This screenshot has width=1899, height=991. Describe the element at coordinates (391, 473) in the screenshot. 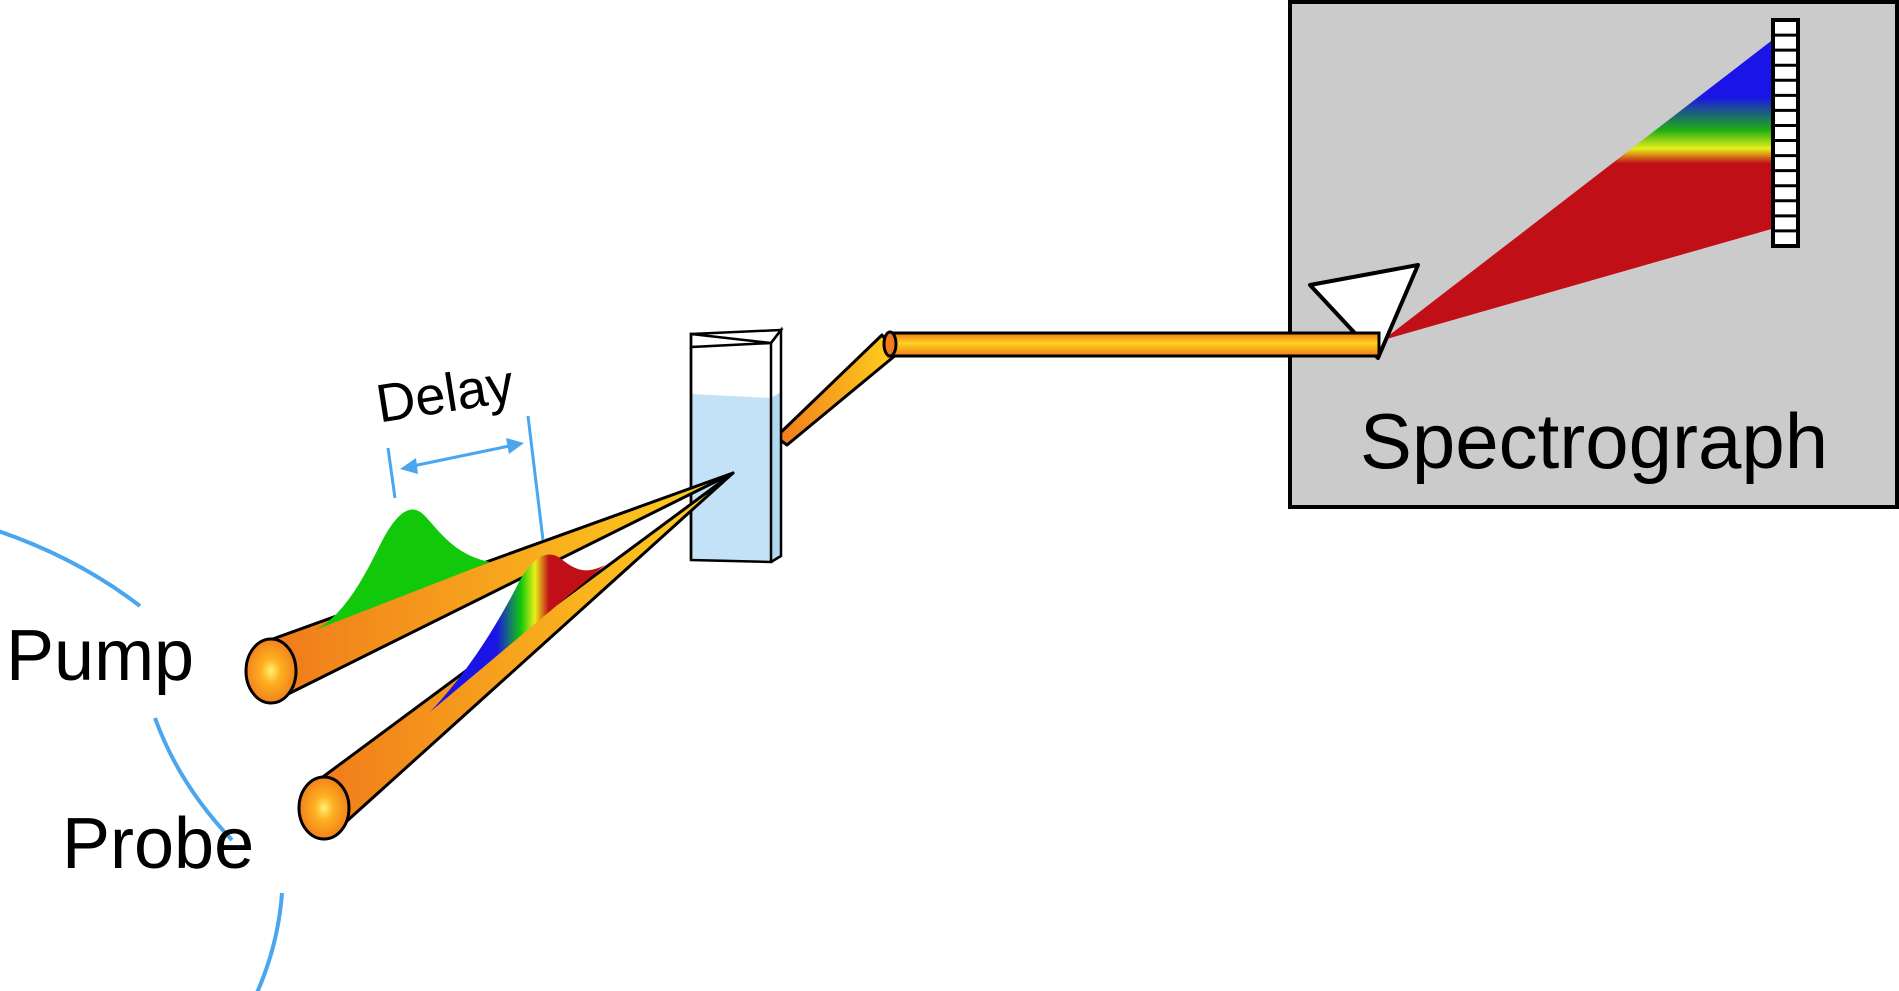

I see `delay-marker-left` at that location.